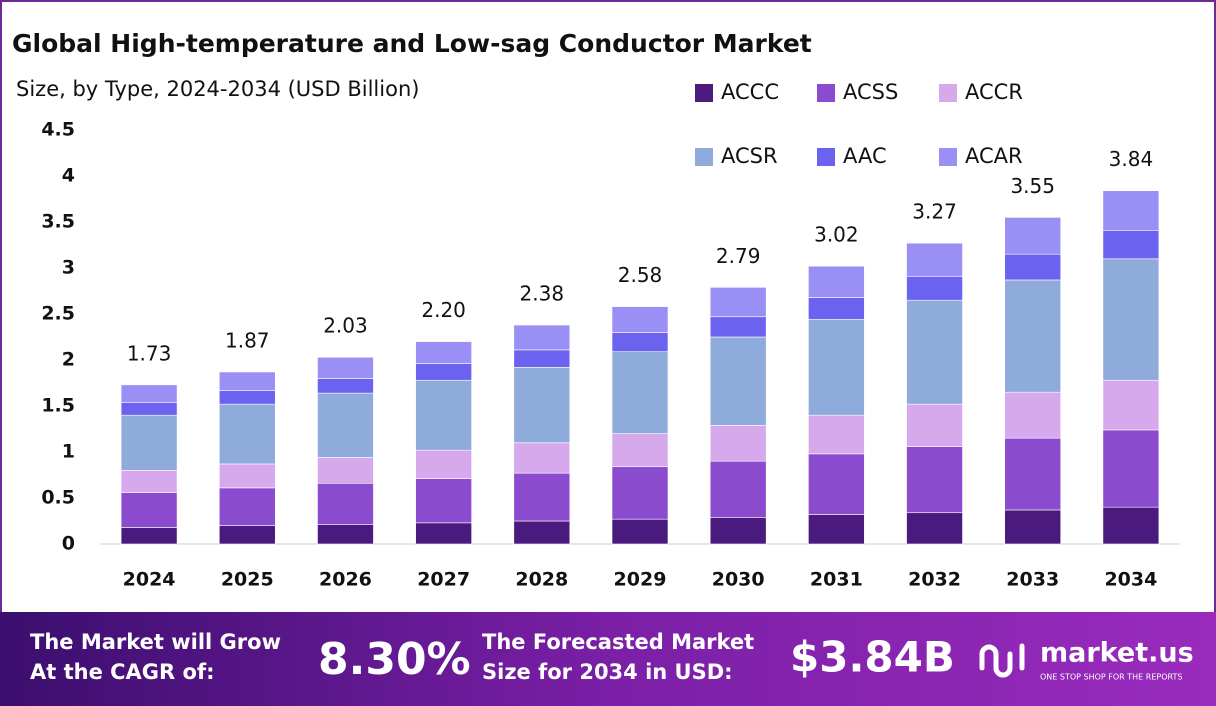  I want to click on y-tick-label: 3, so click(68, 268).